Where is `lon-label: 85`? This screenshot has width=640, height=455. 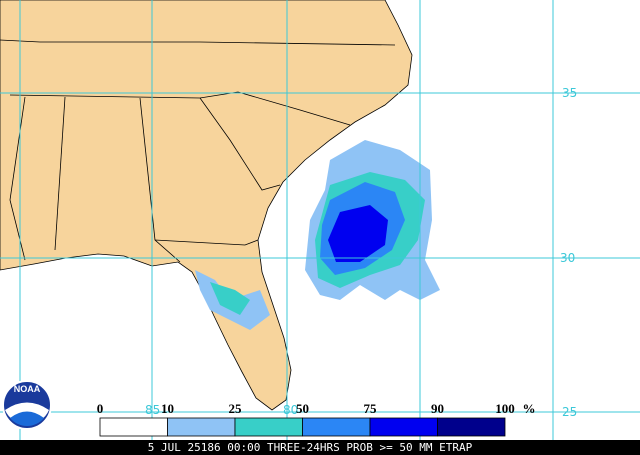
lon-label: 85 is located at coordinates (152, 410).